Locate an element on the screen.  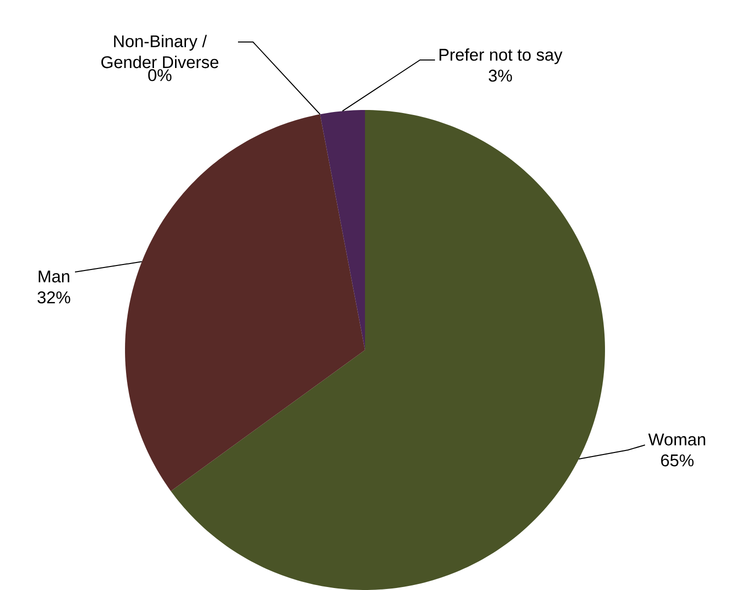
data-label: 32% is located at coordinates (54, 297).